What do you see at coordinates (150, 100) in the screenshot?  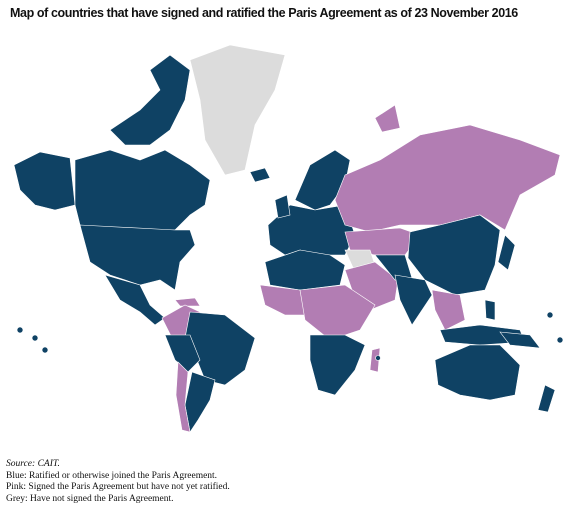 I see `arctic-islands` at bounding box center [150, 100].